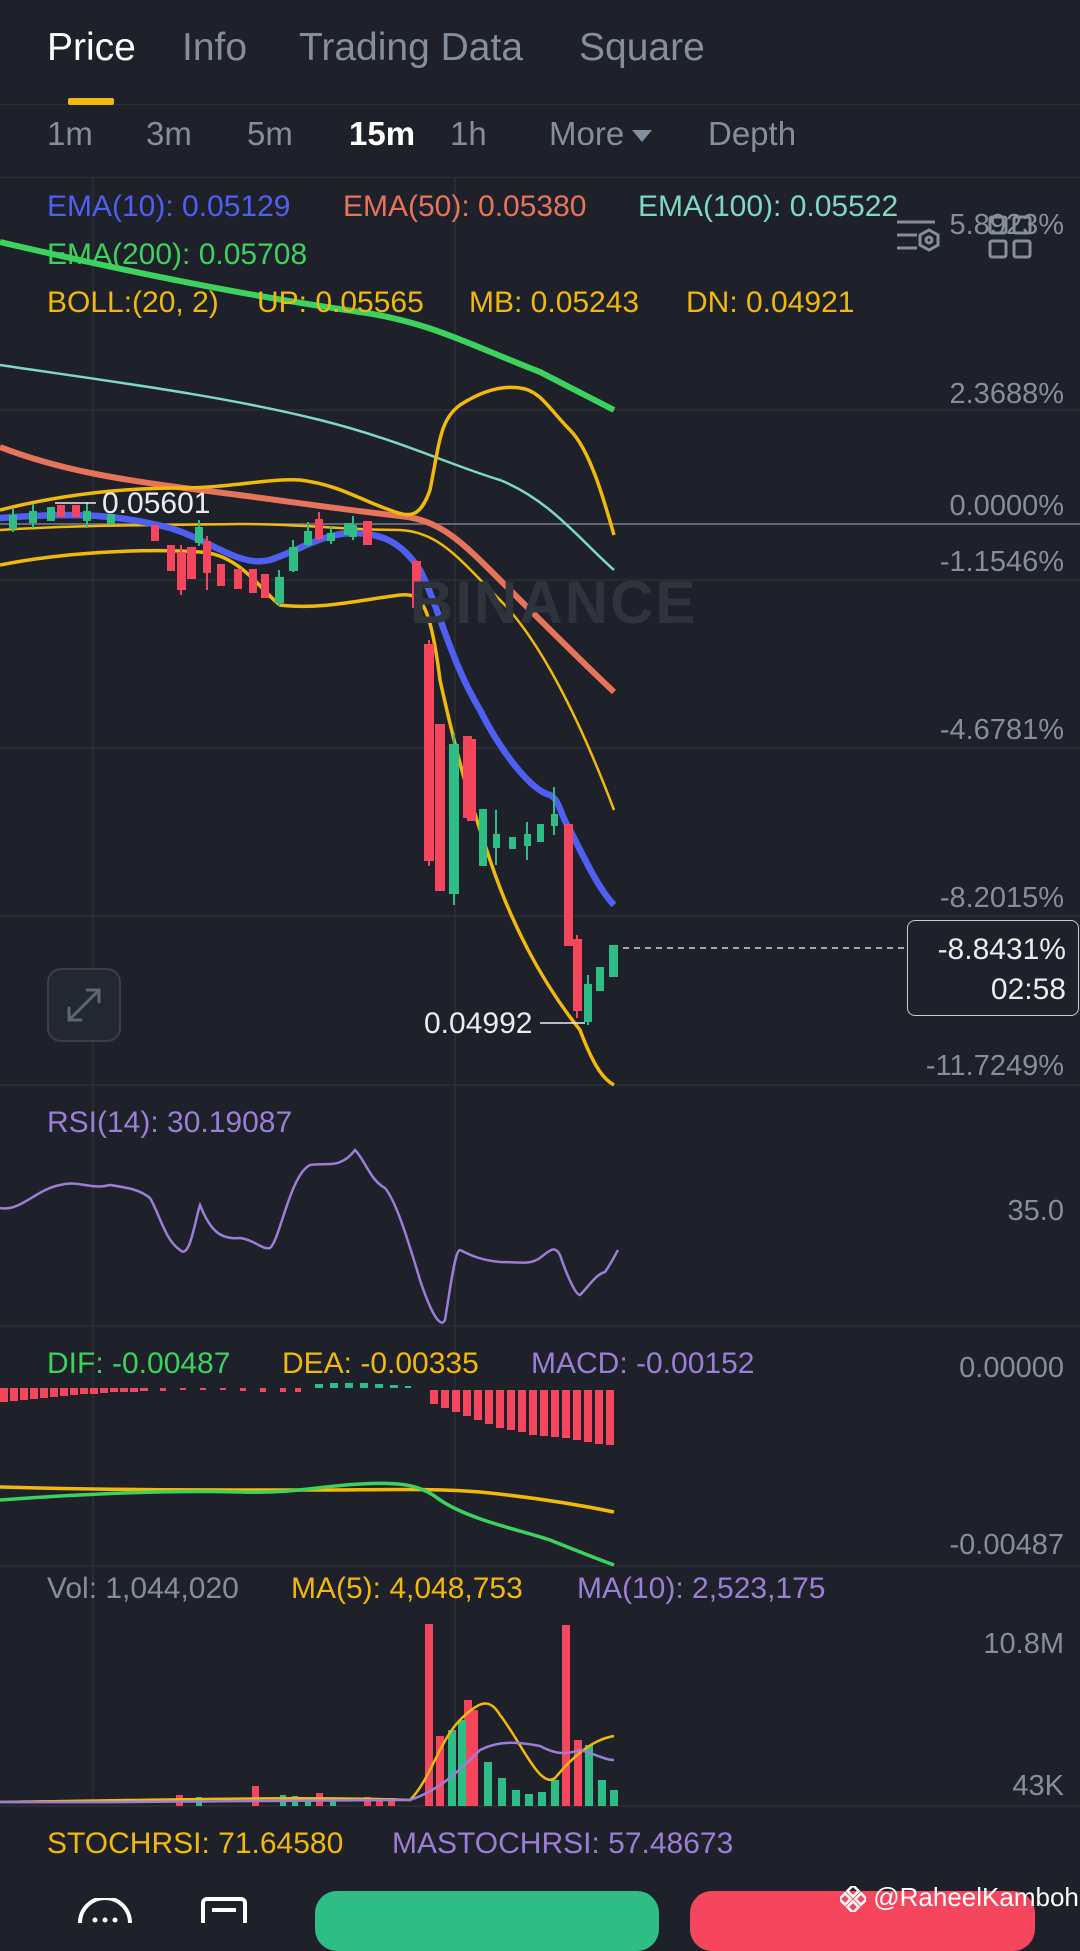 The width and height of the screenshot is (1080, 1951). I want to click on vol-axis-bottom: 43K, so click(1038, 1786).